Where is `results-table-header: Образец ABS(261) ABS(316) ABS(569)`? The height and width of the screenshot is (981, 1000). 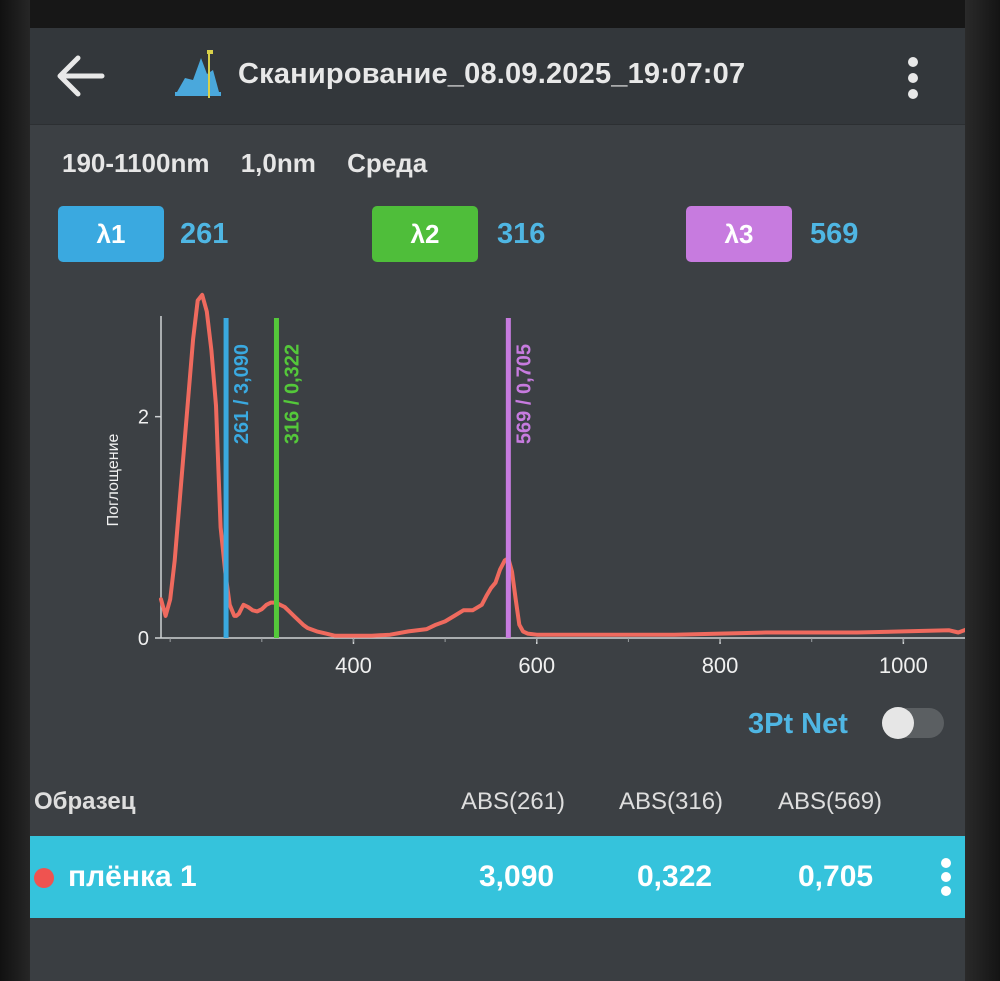 results-table-header: Образец ABS(261) ABS(316) ABS(569) is located at coordinates (497, 804).